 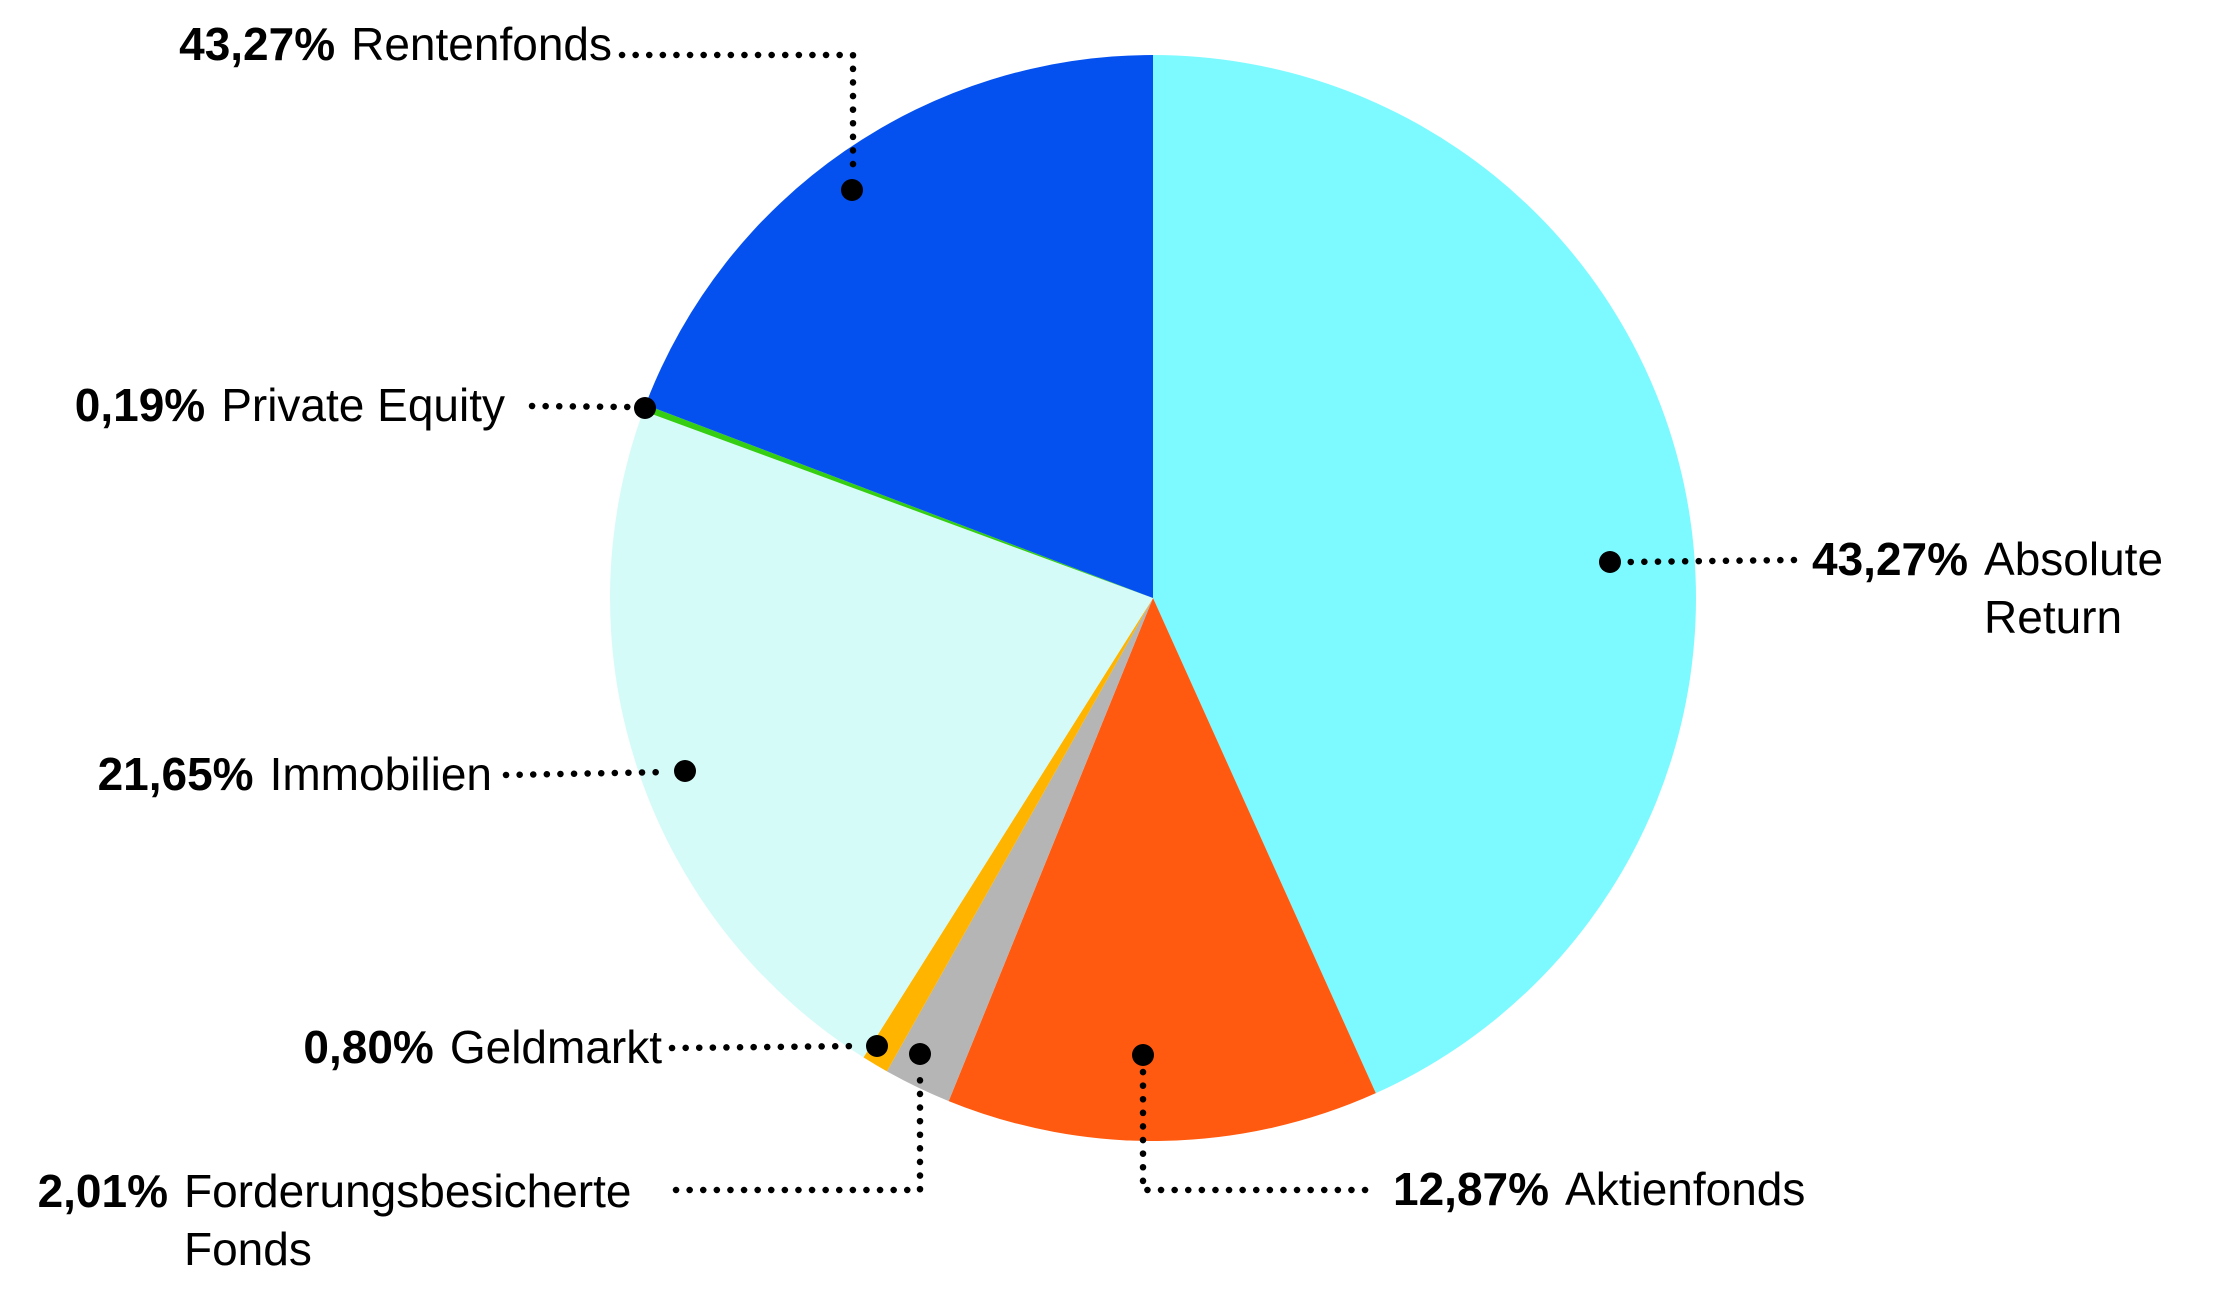 What do you see at coordinates (140, 405) in the screenshot?
I see `label-private-equity-percent: 0,19%` at bounding box center [140, 405].